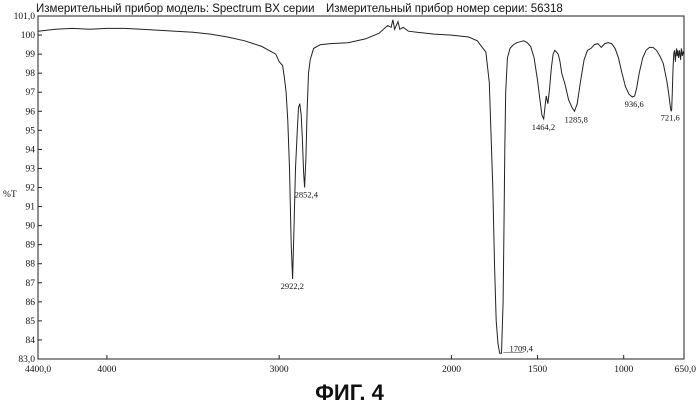 The height and width of the screenshot is (413, 699). What do you see at coordinates (31, 322) in the screenshot?
I see `y-tick-label: 85` at bounding box center [31, 322].